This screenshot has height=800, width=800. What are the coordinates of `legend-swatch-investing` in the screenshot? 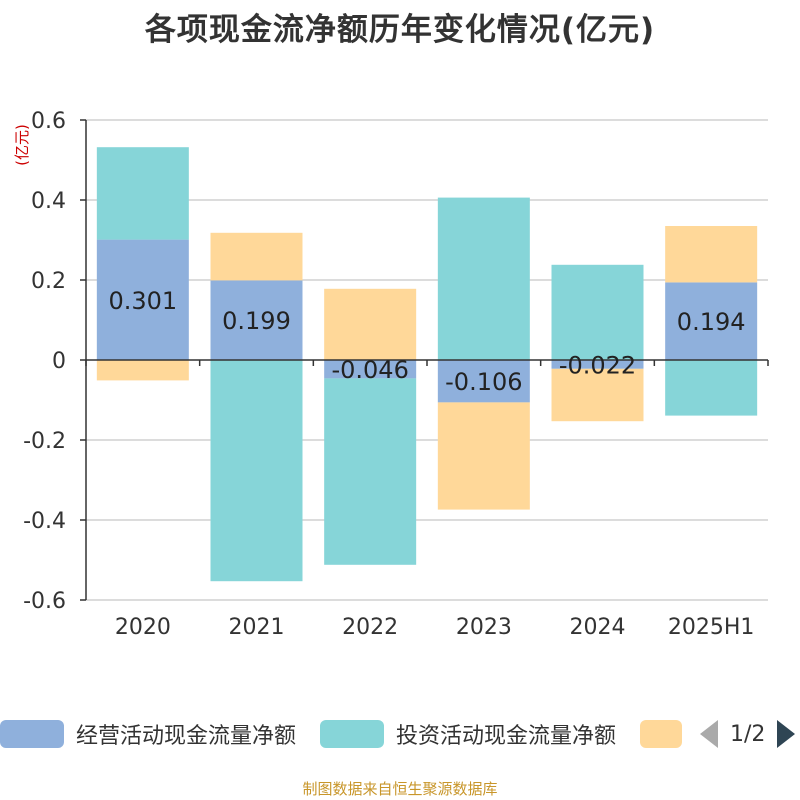 It's located at (352, 734).